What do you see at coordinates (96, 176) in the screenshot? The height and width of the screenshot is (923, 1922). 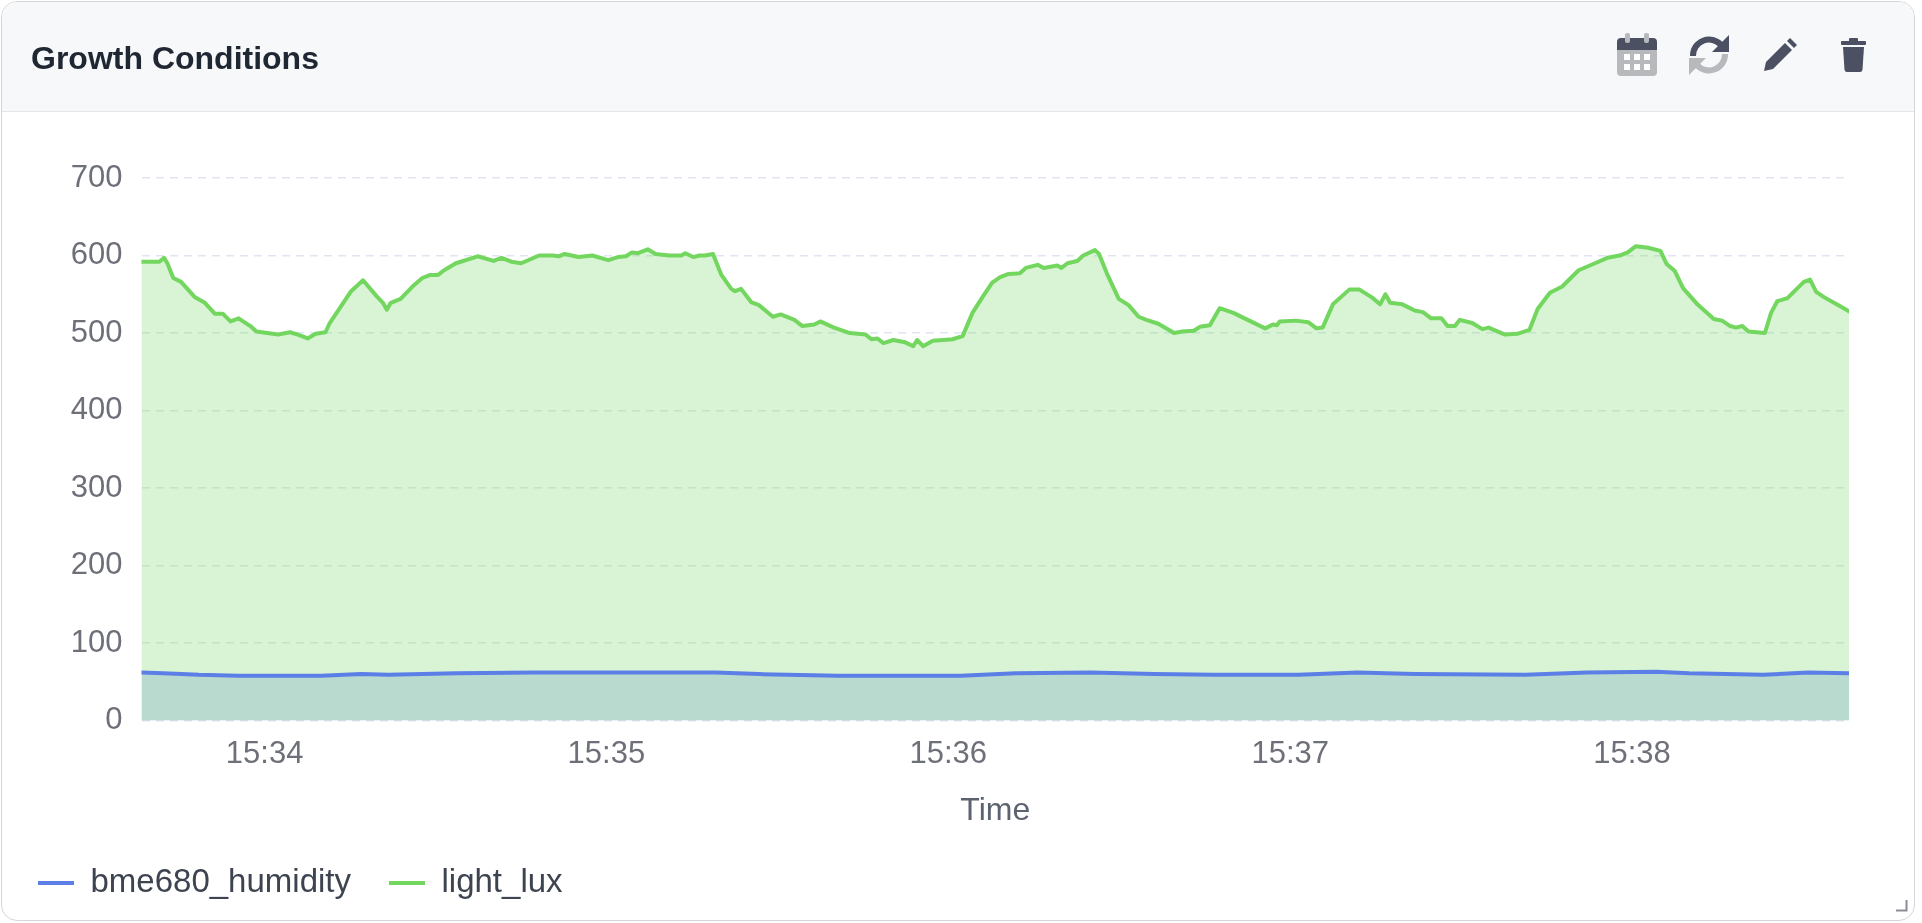 I see `y-tick-label: 700` at bounding box center [96, 176].